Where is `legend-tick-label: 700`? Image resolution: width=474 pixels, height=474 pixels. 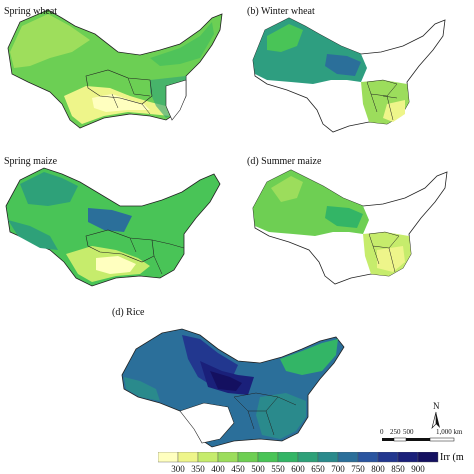 legend-tick-label: 700 is located at coordinates (338, 469).